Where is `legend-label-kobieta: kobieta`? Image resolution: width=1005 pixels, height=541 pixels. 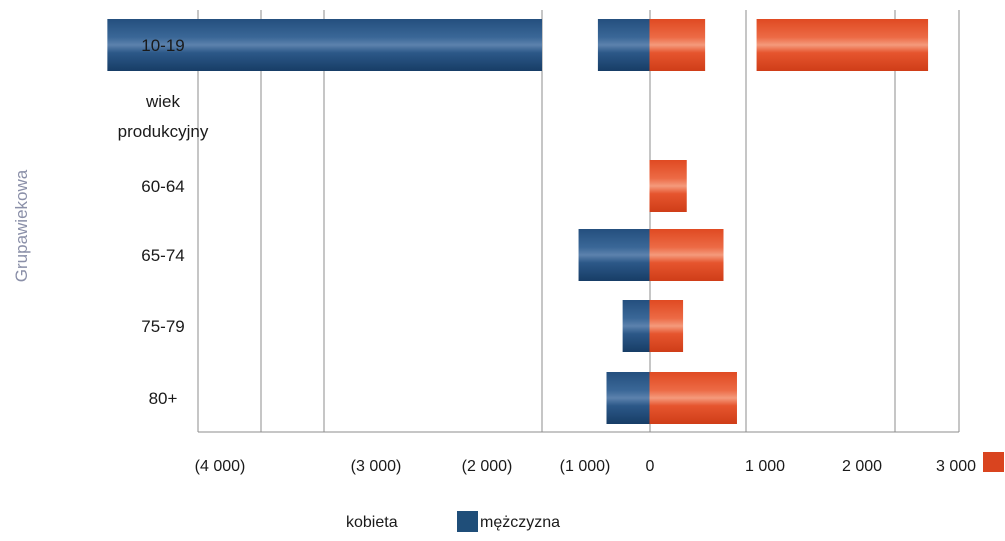 legend-label-kobieta: kobieta is located at coordinates (372, 522).